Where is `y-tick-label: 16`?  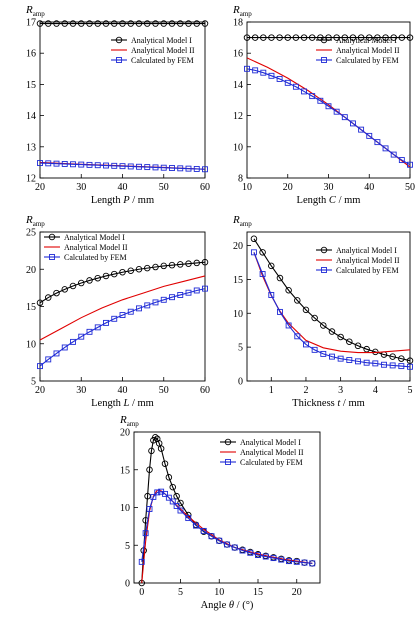 y-tick-label: 16 is located at coordinates (238, 54).